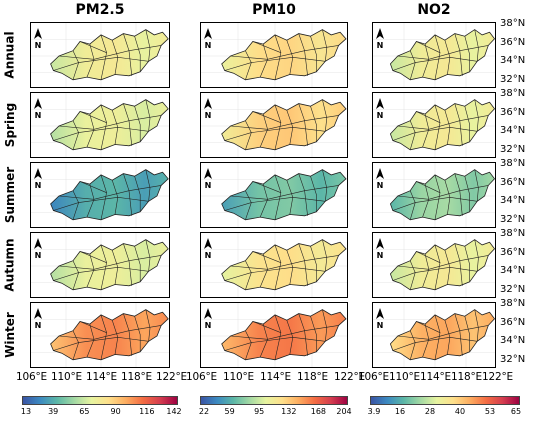 This screenshot has width=550, height=421. What do you see at coordinates (318, 411) in the screenshot?
I see `colorbar-tick-label: 168` at bounding box center [318, 411].